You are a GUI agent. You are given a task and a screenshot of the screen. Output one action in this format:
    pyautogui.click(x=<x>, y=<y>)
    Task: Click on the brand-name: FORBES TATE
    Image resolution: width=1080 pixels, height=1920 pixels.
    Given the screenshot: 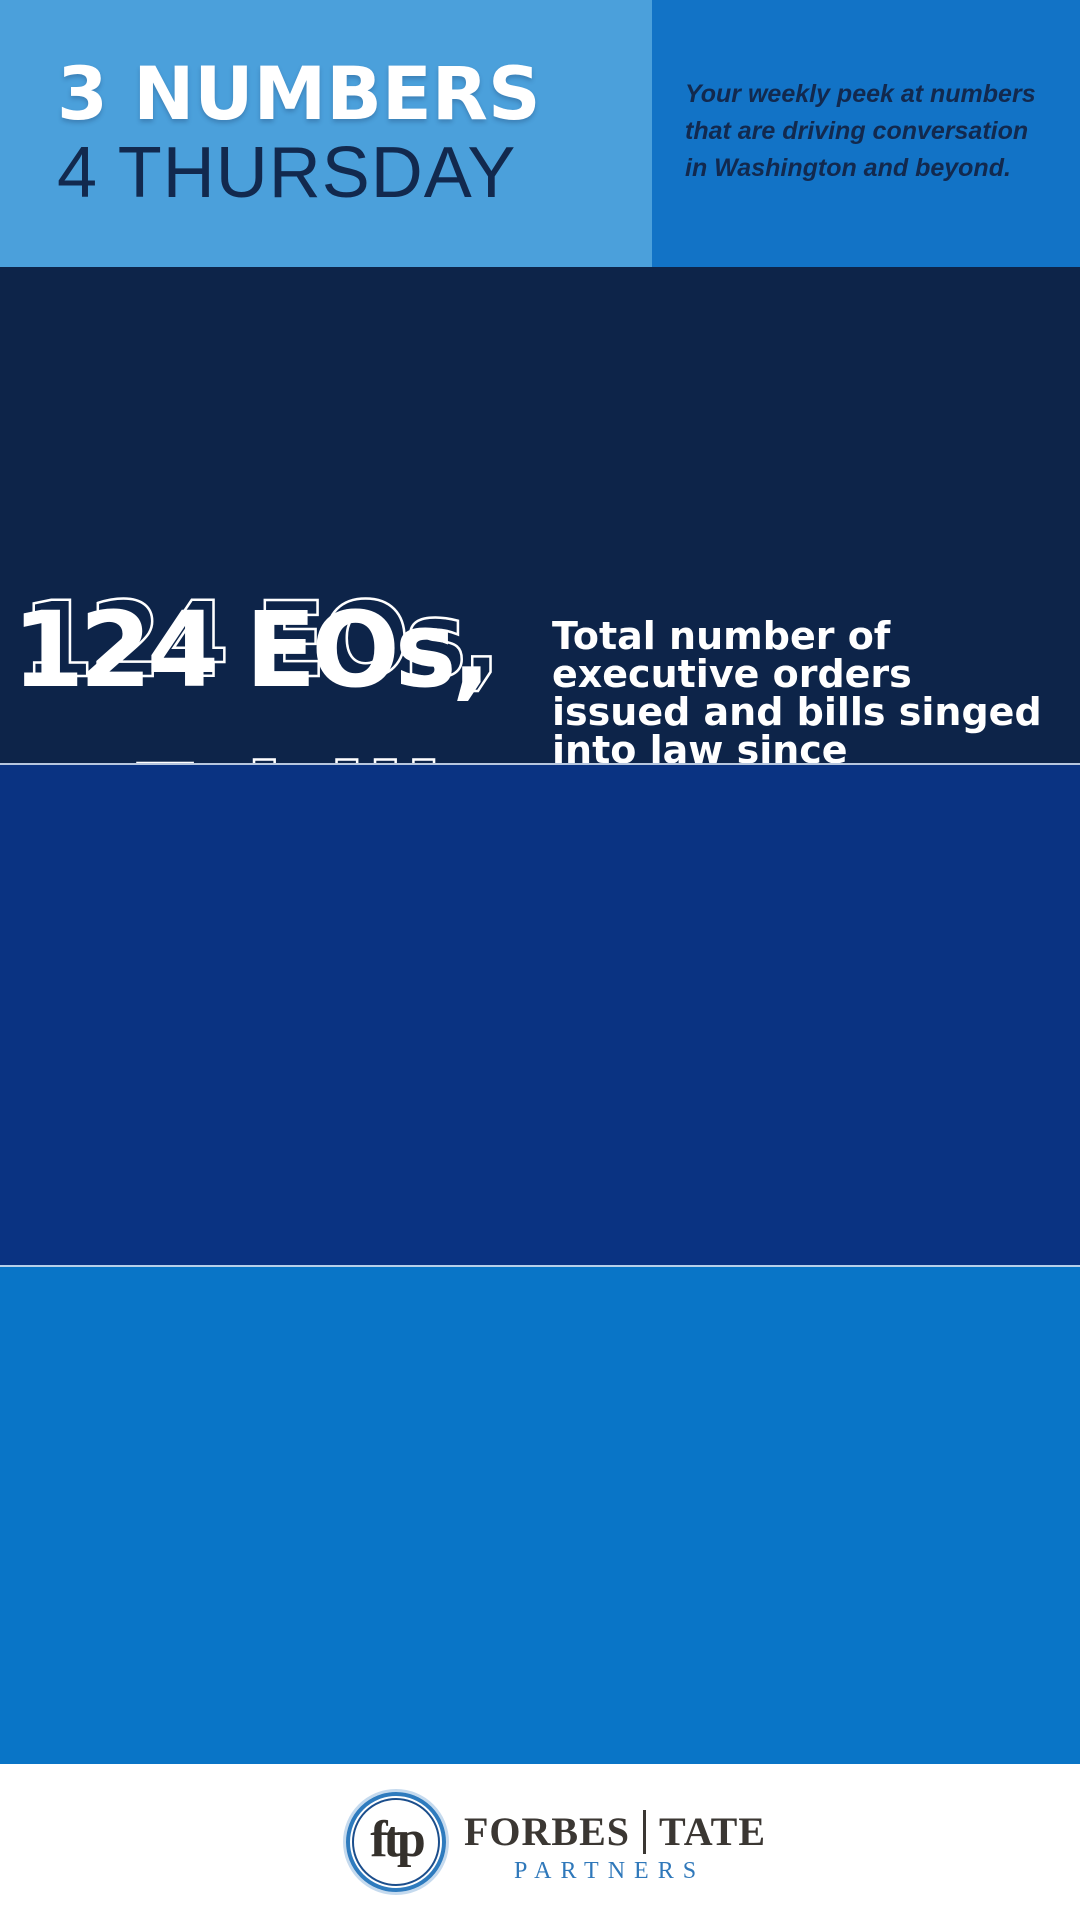 What is the action you would take?
    pyautogui.click(x=615, y=1831)
    